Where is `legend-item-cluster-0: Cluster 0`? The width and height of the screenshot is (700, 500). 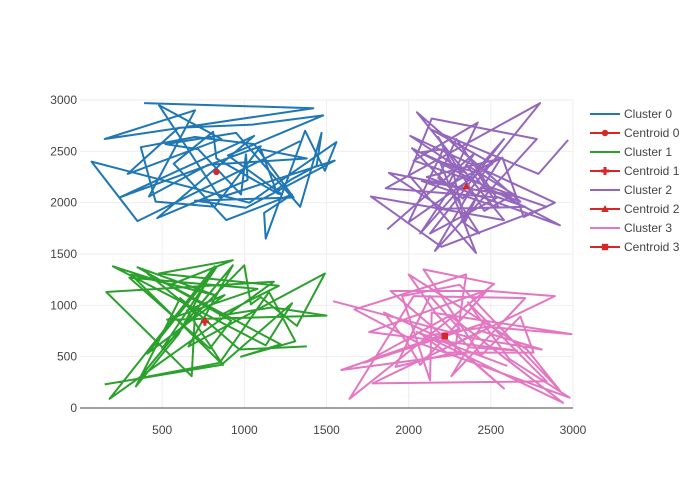 legend-item-cluster-0: Cluster 0 is located at coordinates (631, 114).